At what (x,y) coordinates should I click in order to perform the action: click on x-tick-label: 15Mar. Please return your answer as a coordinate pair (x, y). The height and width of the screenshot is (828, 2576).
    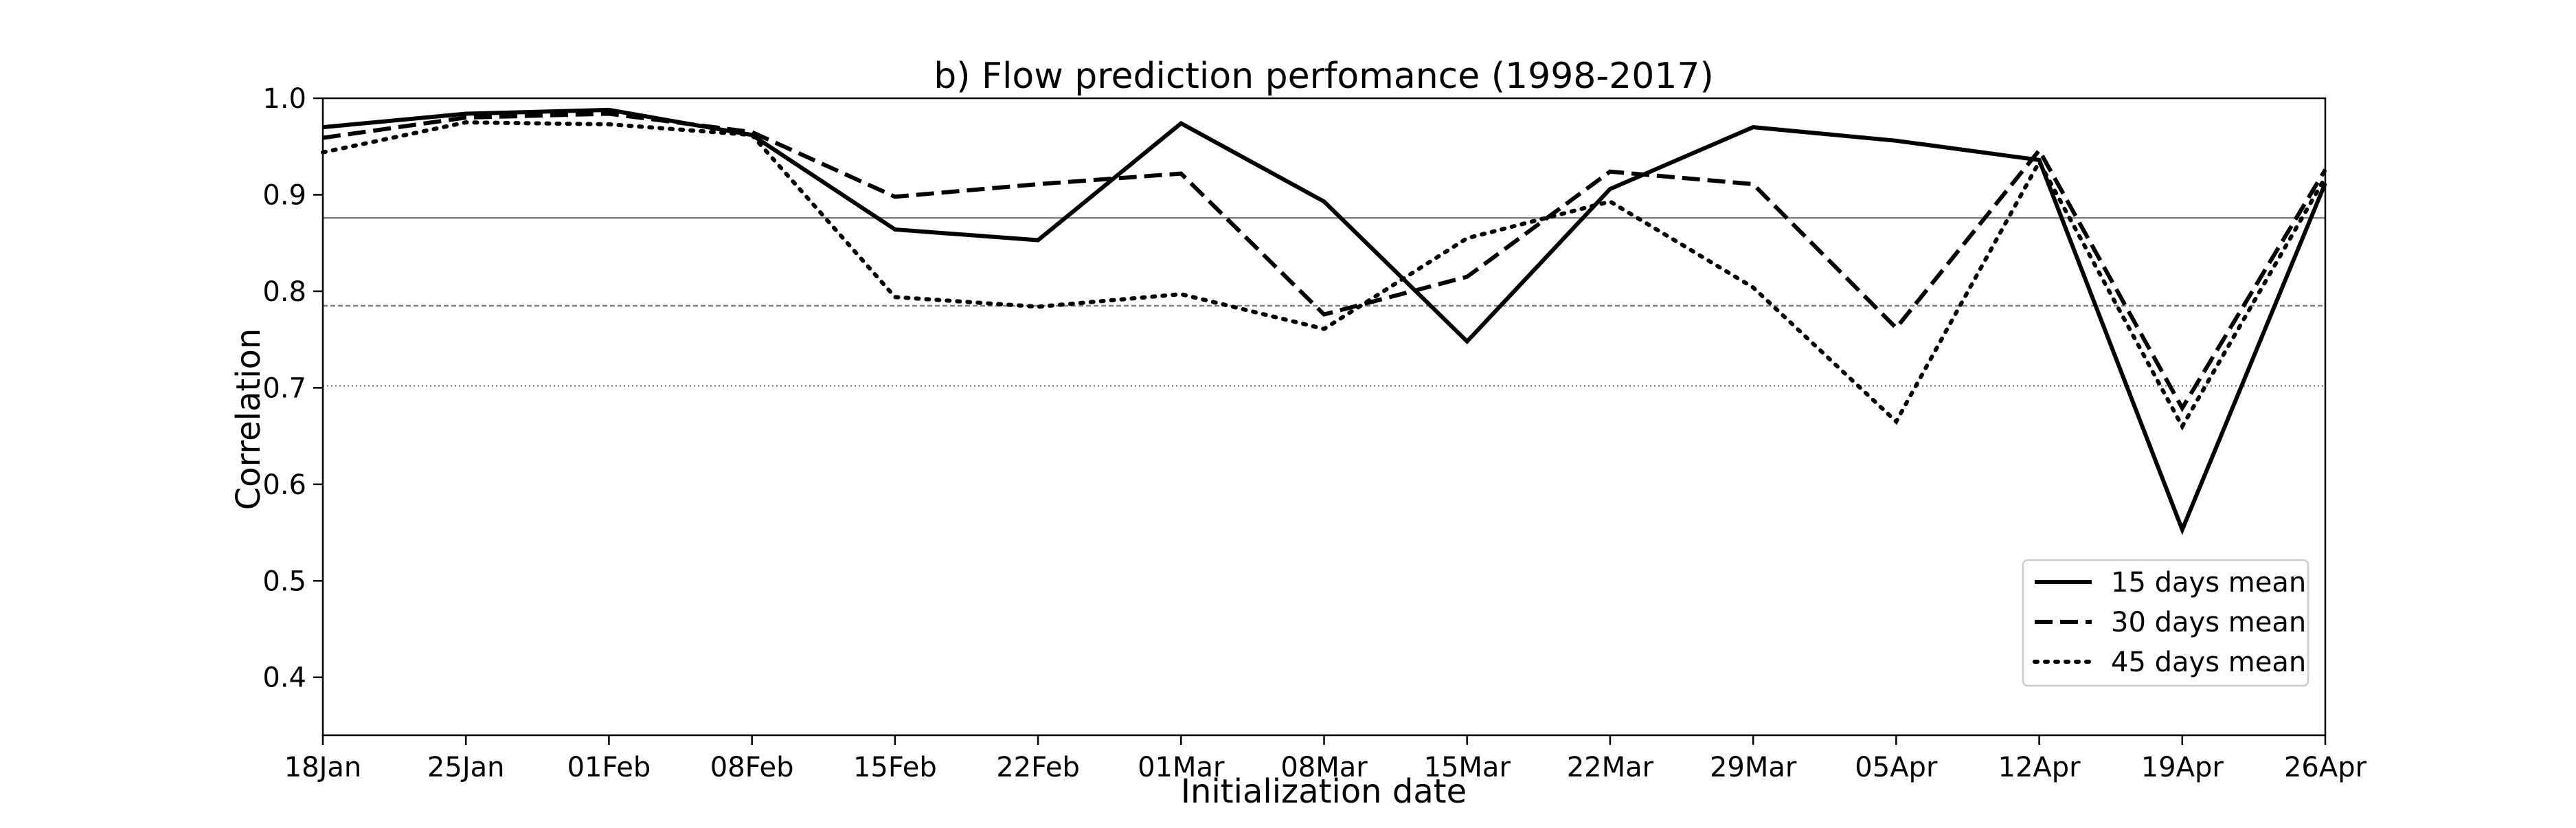
    Looking at the image, I should click on (1467, 767).